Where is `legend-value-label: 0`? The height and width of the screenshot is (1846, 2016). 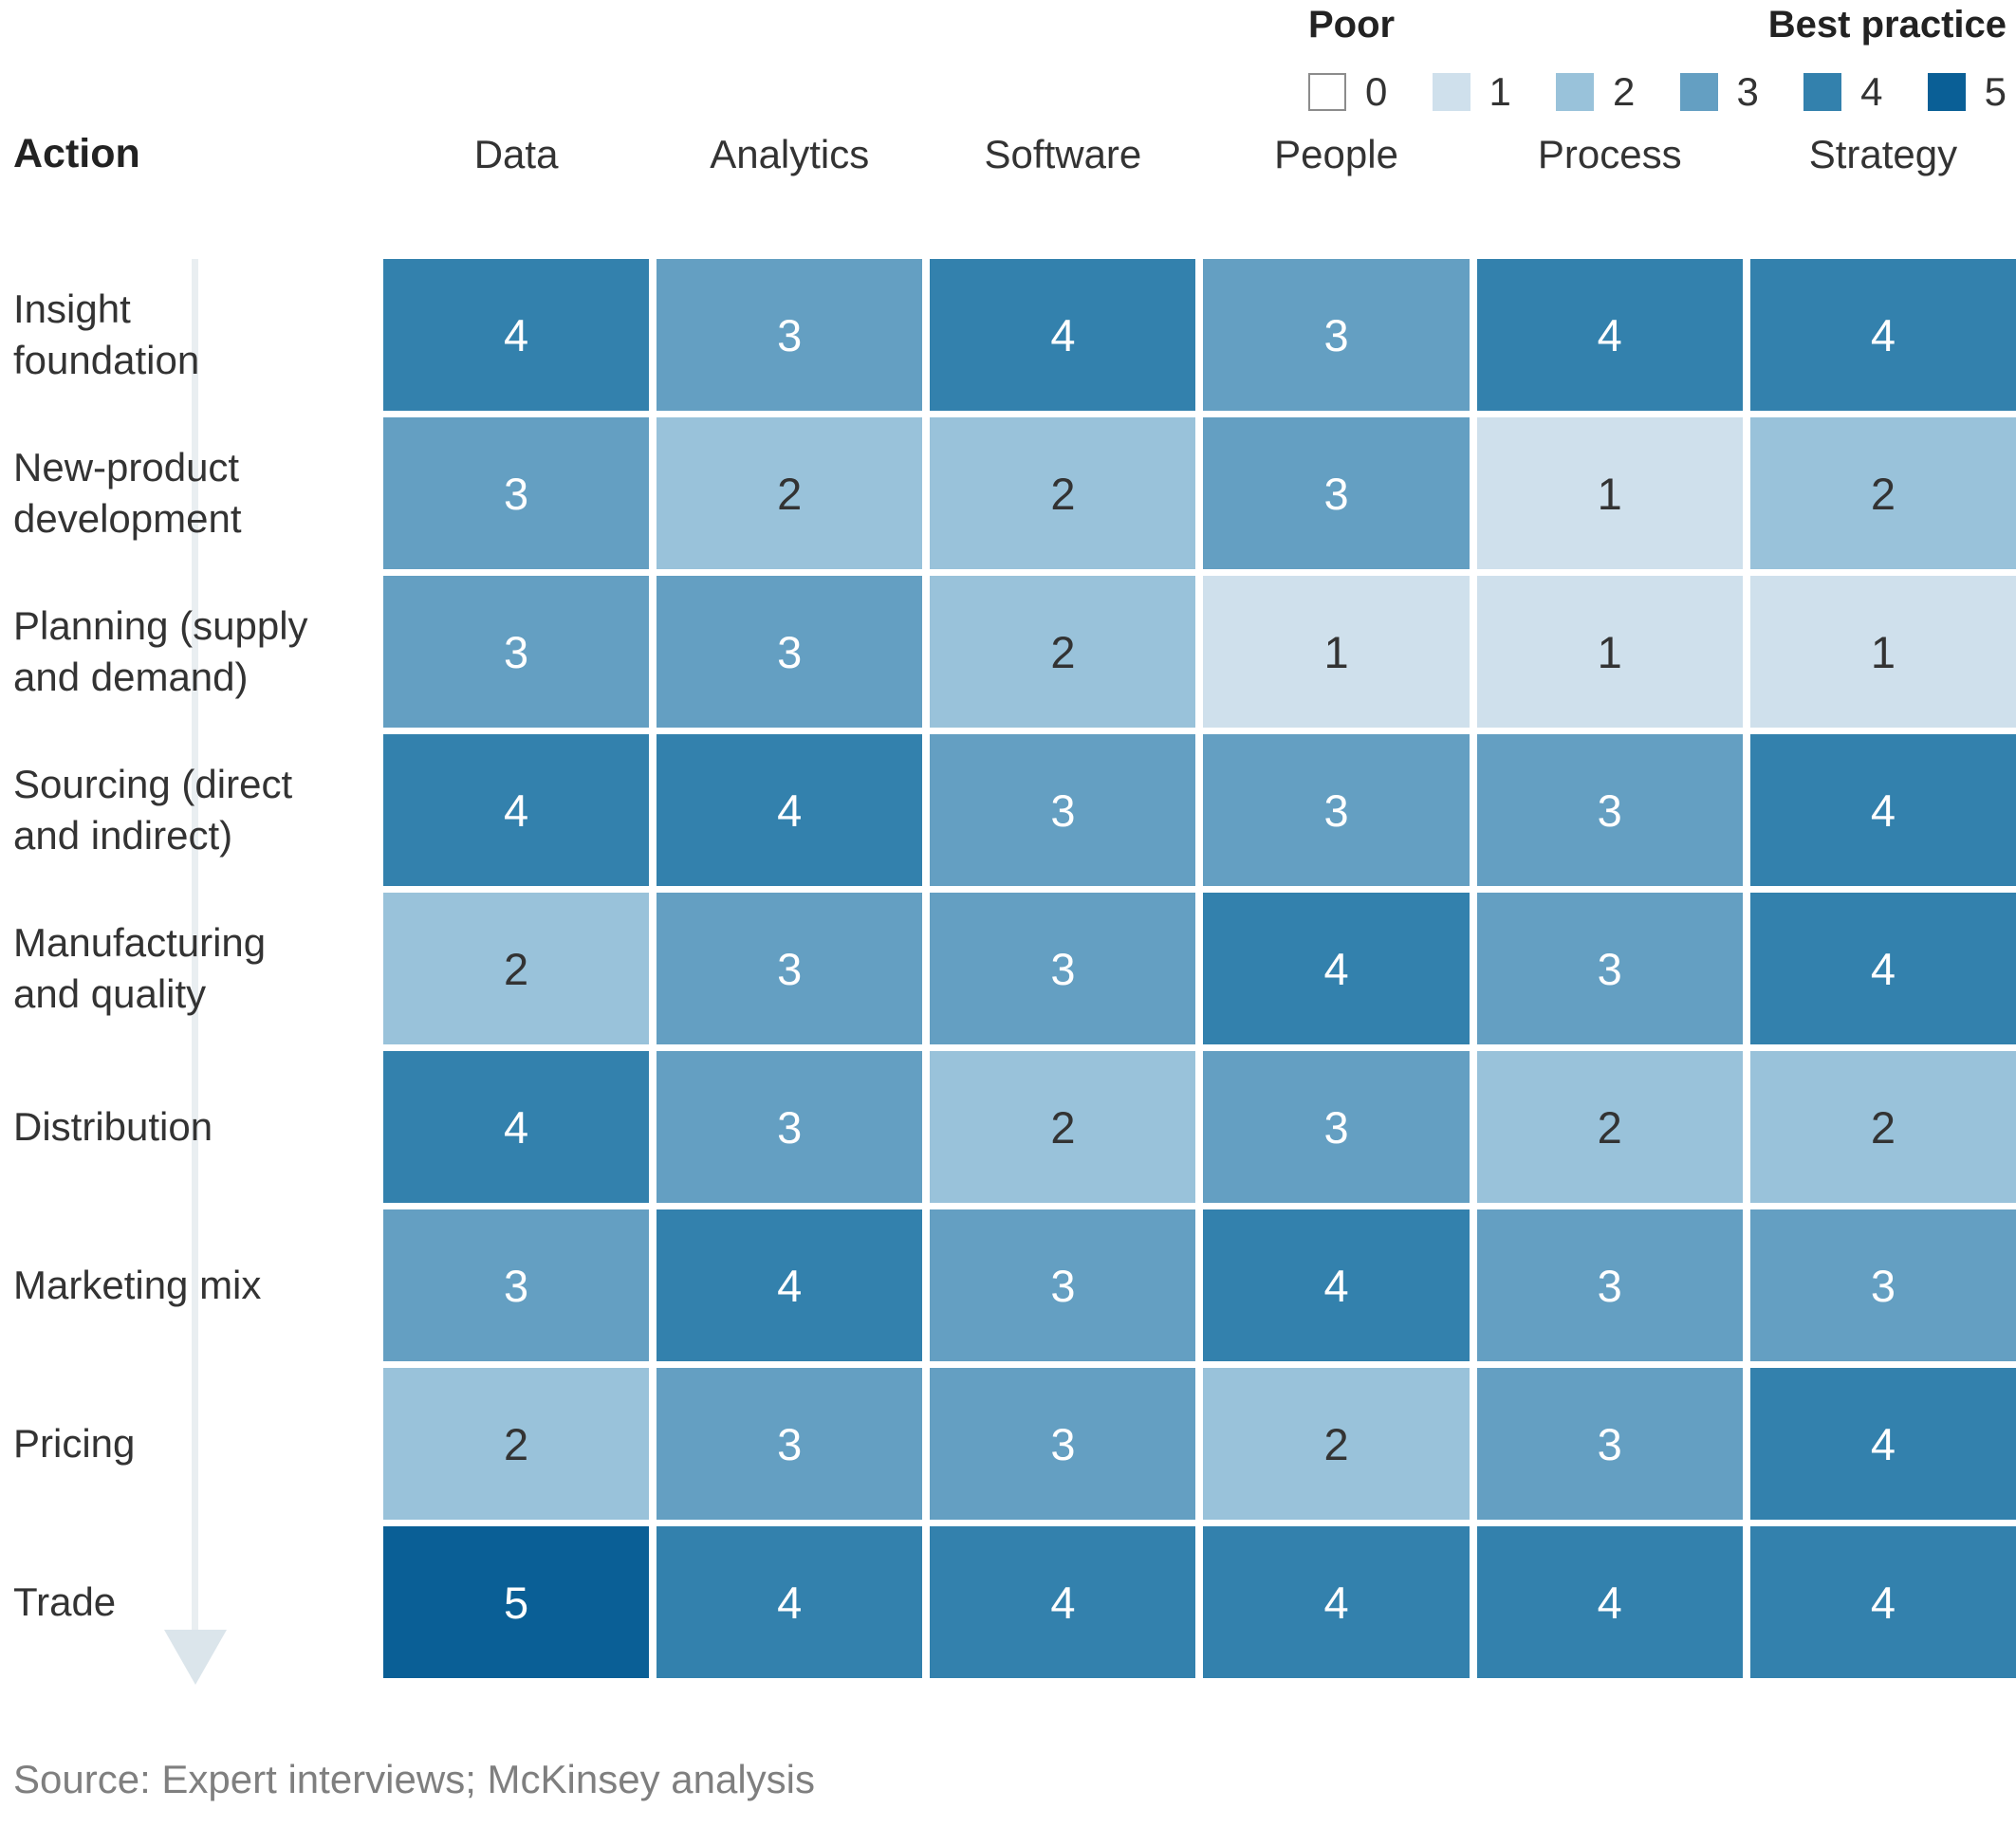 legend-value-label: 0 is located at coordinates (1376, 91).